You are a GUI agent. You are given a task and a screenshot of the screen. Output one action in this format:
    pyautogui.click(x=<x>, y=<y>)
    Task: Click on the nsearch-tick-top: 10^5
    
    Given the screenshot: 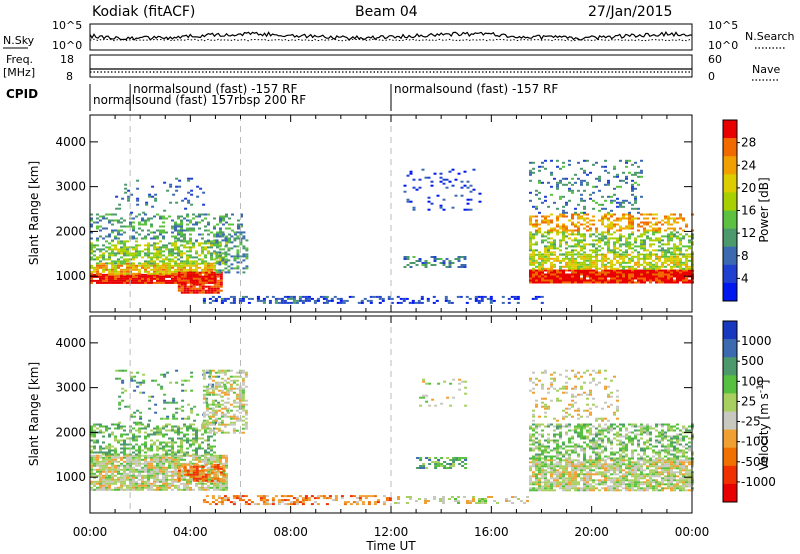 What is the action you would take?
    pyautogui.click(x=723, y=25)
    